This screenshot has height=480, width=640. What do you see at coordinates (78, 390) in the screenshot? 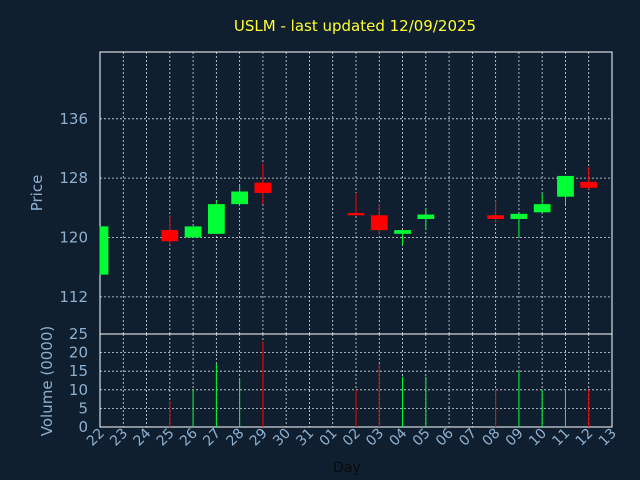
I see `volume-tick-label: 10` at bounding box center [78, 390].